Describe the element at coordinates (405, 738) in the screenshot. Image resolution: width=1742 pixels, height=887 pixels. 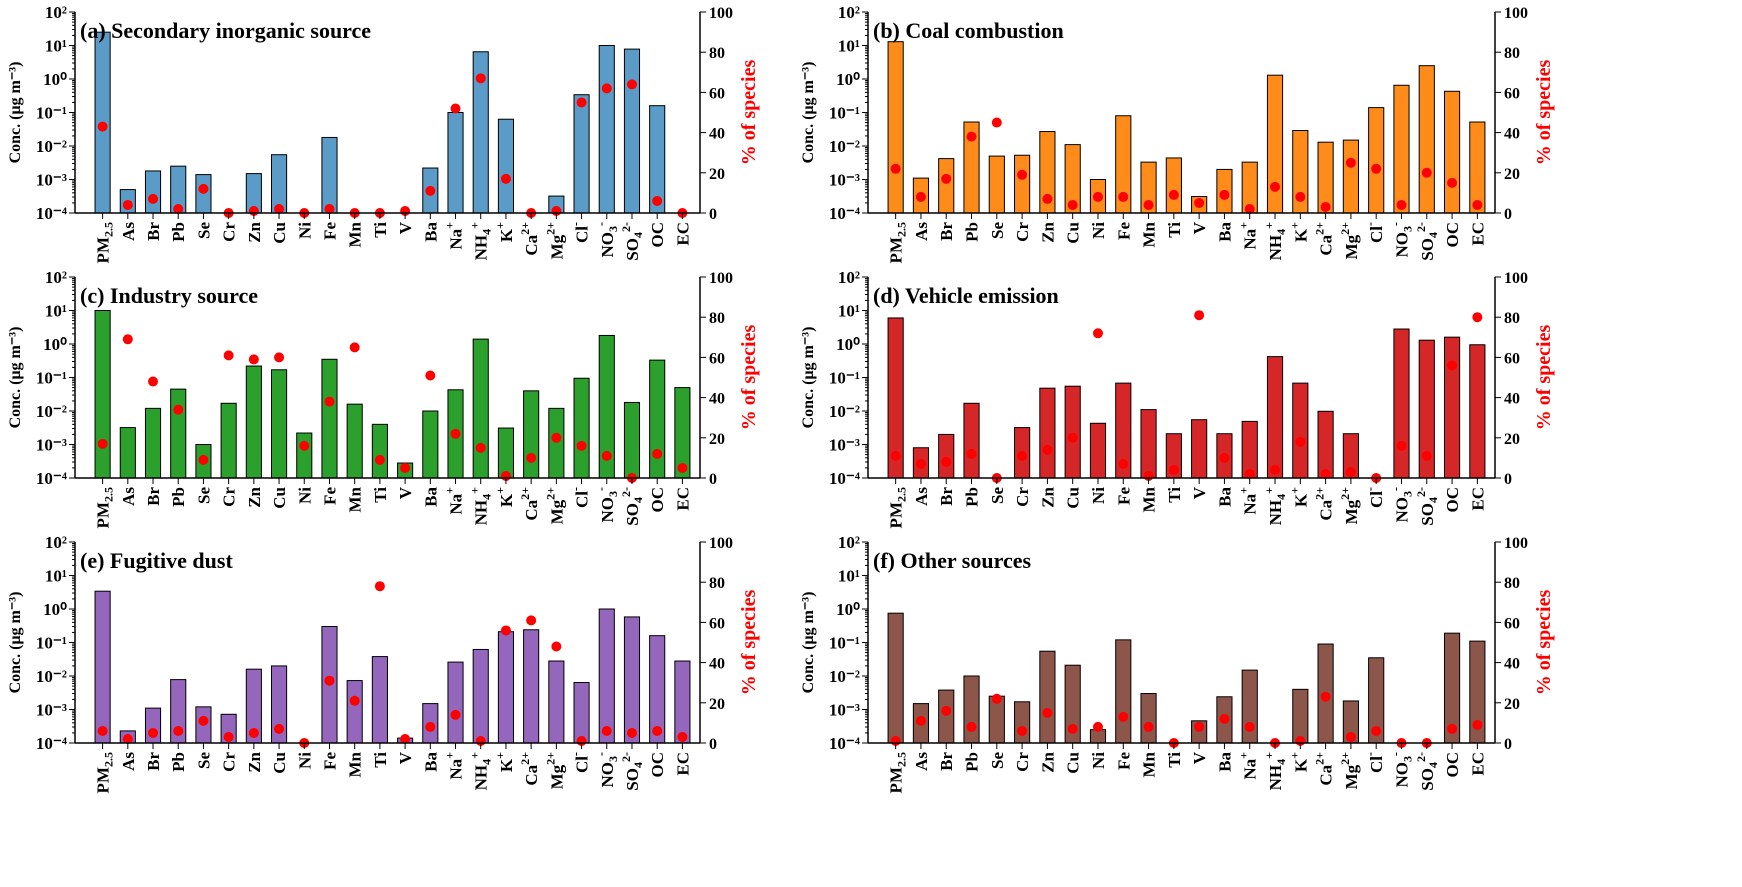
I see `dot-V` at that location.